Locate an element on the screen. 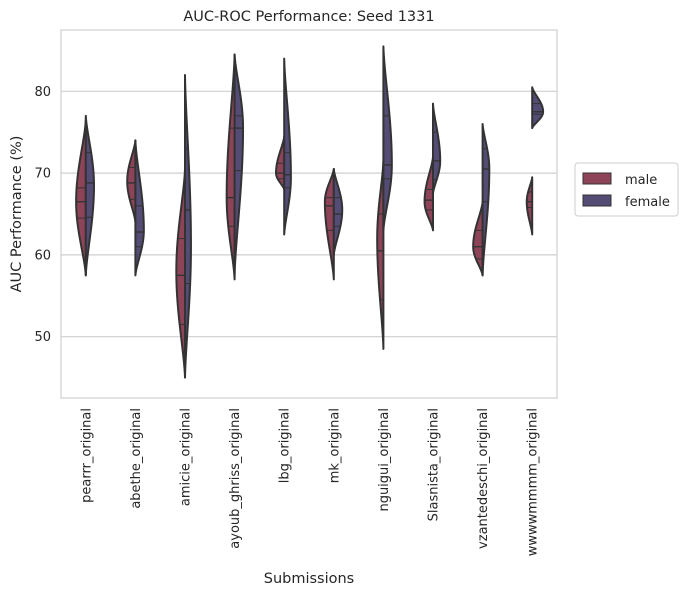  legend-swatch-male is located at coordinates (597, 178).